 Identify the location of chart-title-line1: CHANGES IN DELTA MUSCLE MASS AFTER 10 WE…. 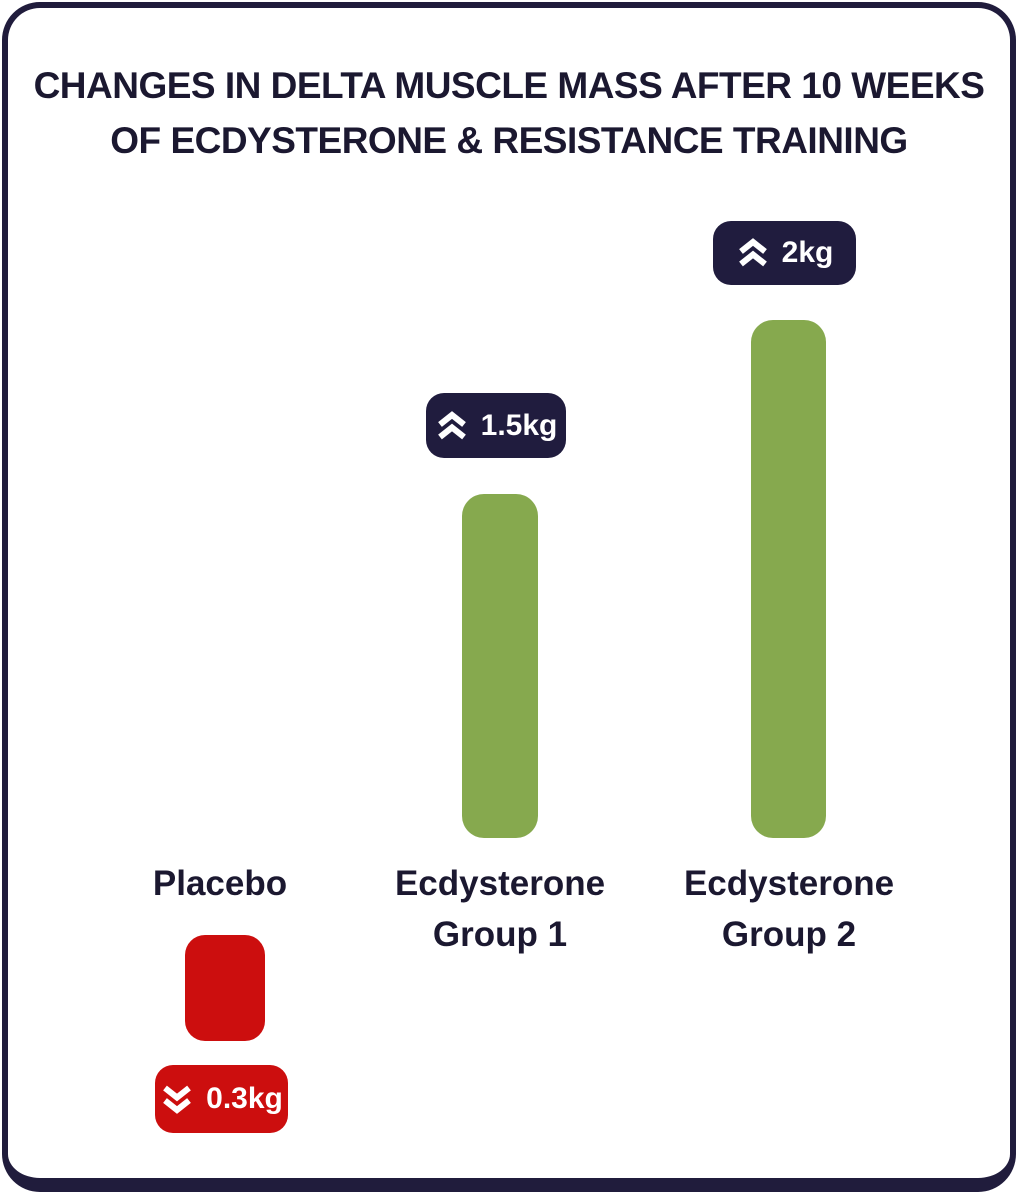
(509, 85).